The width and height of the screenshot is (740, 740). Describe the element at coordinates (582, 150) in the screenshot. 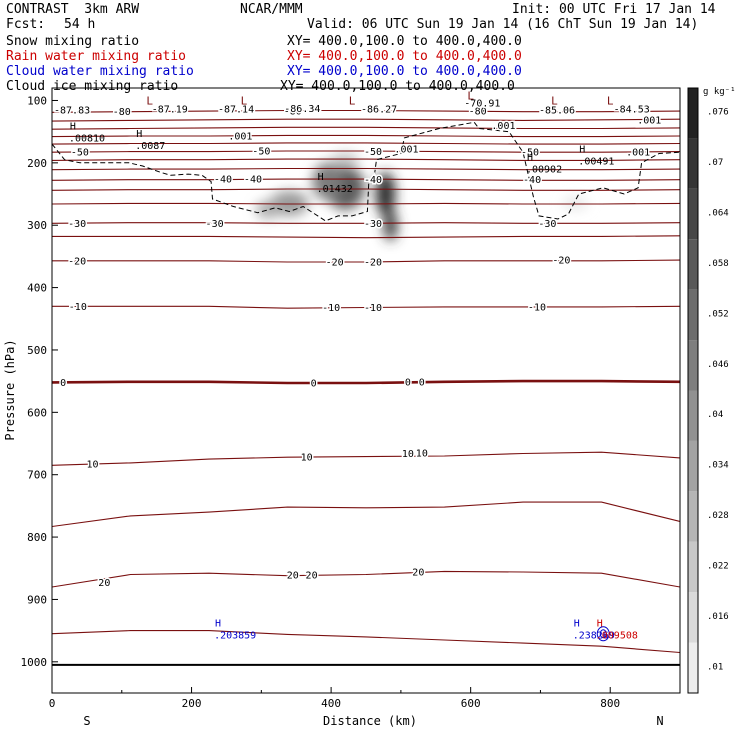

I see `high-marker-4: H` at that location.